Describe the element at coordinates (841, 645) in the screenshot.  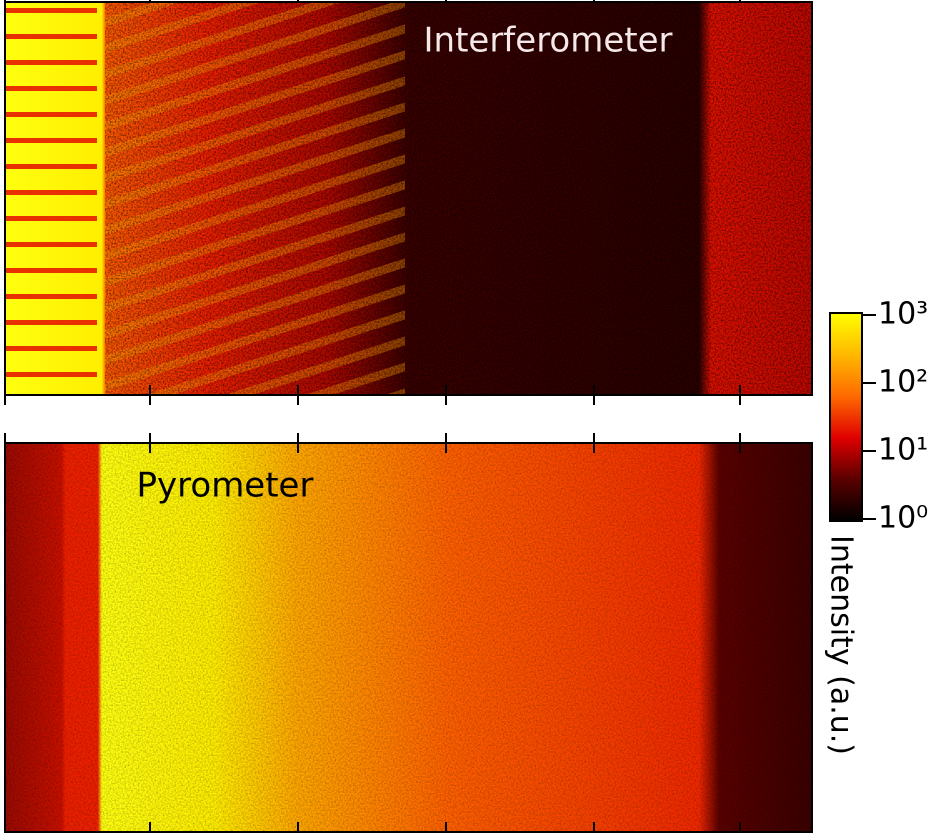
I see `colorbar-label: Intensity (a.u.)` at that location.